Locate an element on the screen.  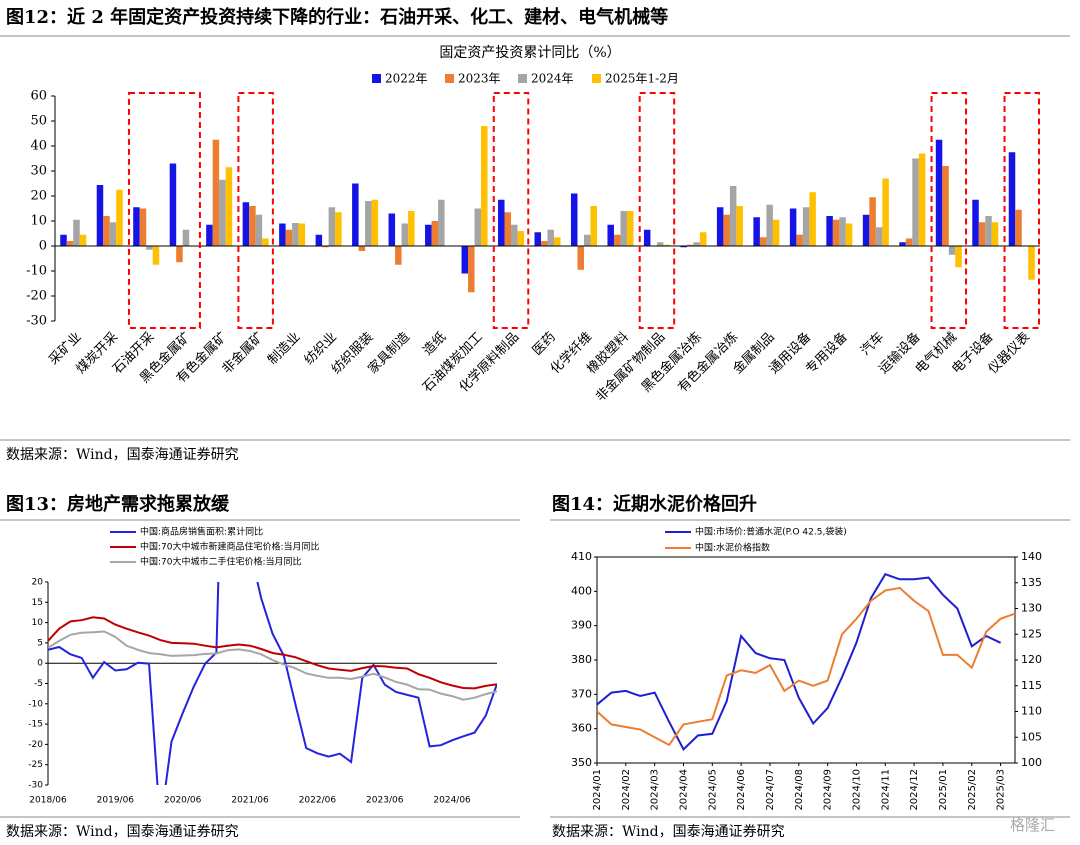
y2-tick-label: 140 is located at coordinates (1031, 556).